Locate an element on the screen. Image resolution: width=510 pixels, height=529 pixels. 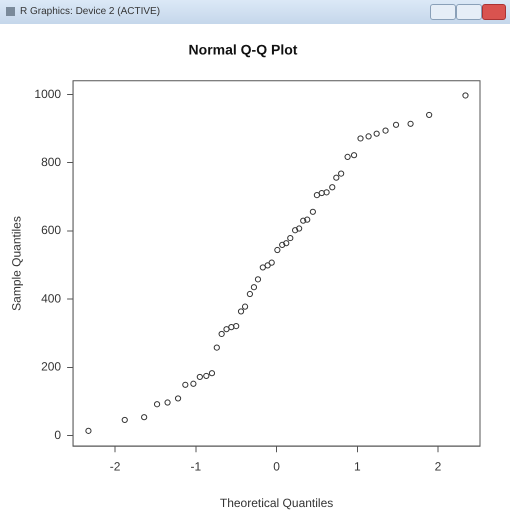
y-axis-title: Sample Quantiles is located at coordinates (17, 263).